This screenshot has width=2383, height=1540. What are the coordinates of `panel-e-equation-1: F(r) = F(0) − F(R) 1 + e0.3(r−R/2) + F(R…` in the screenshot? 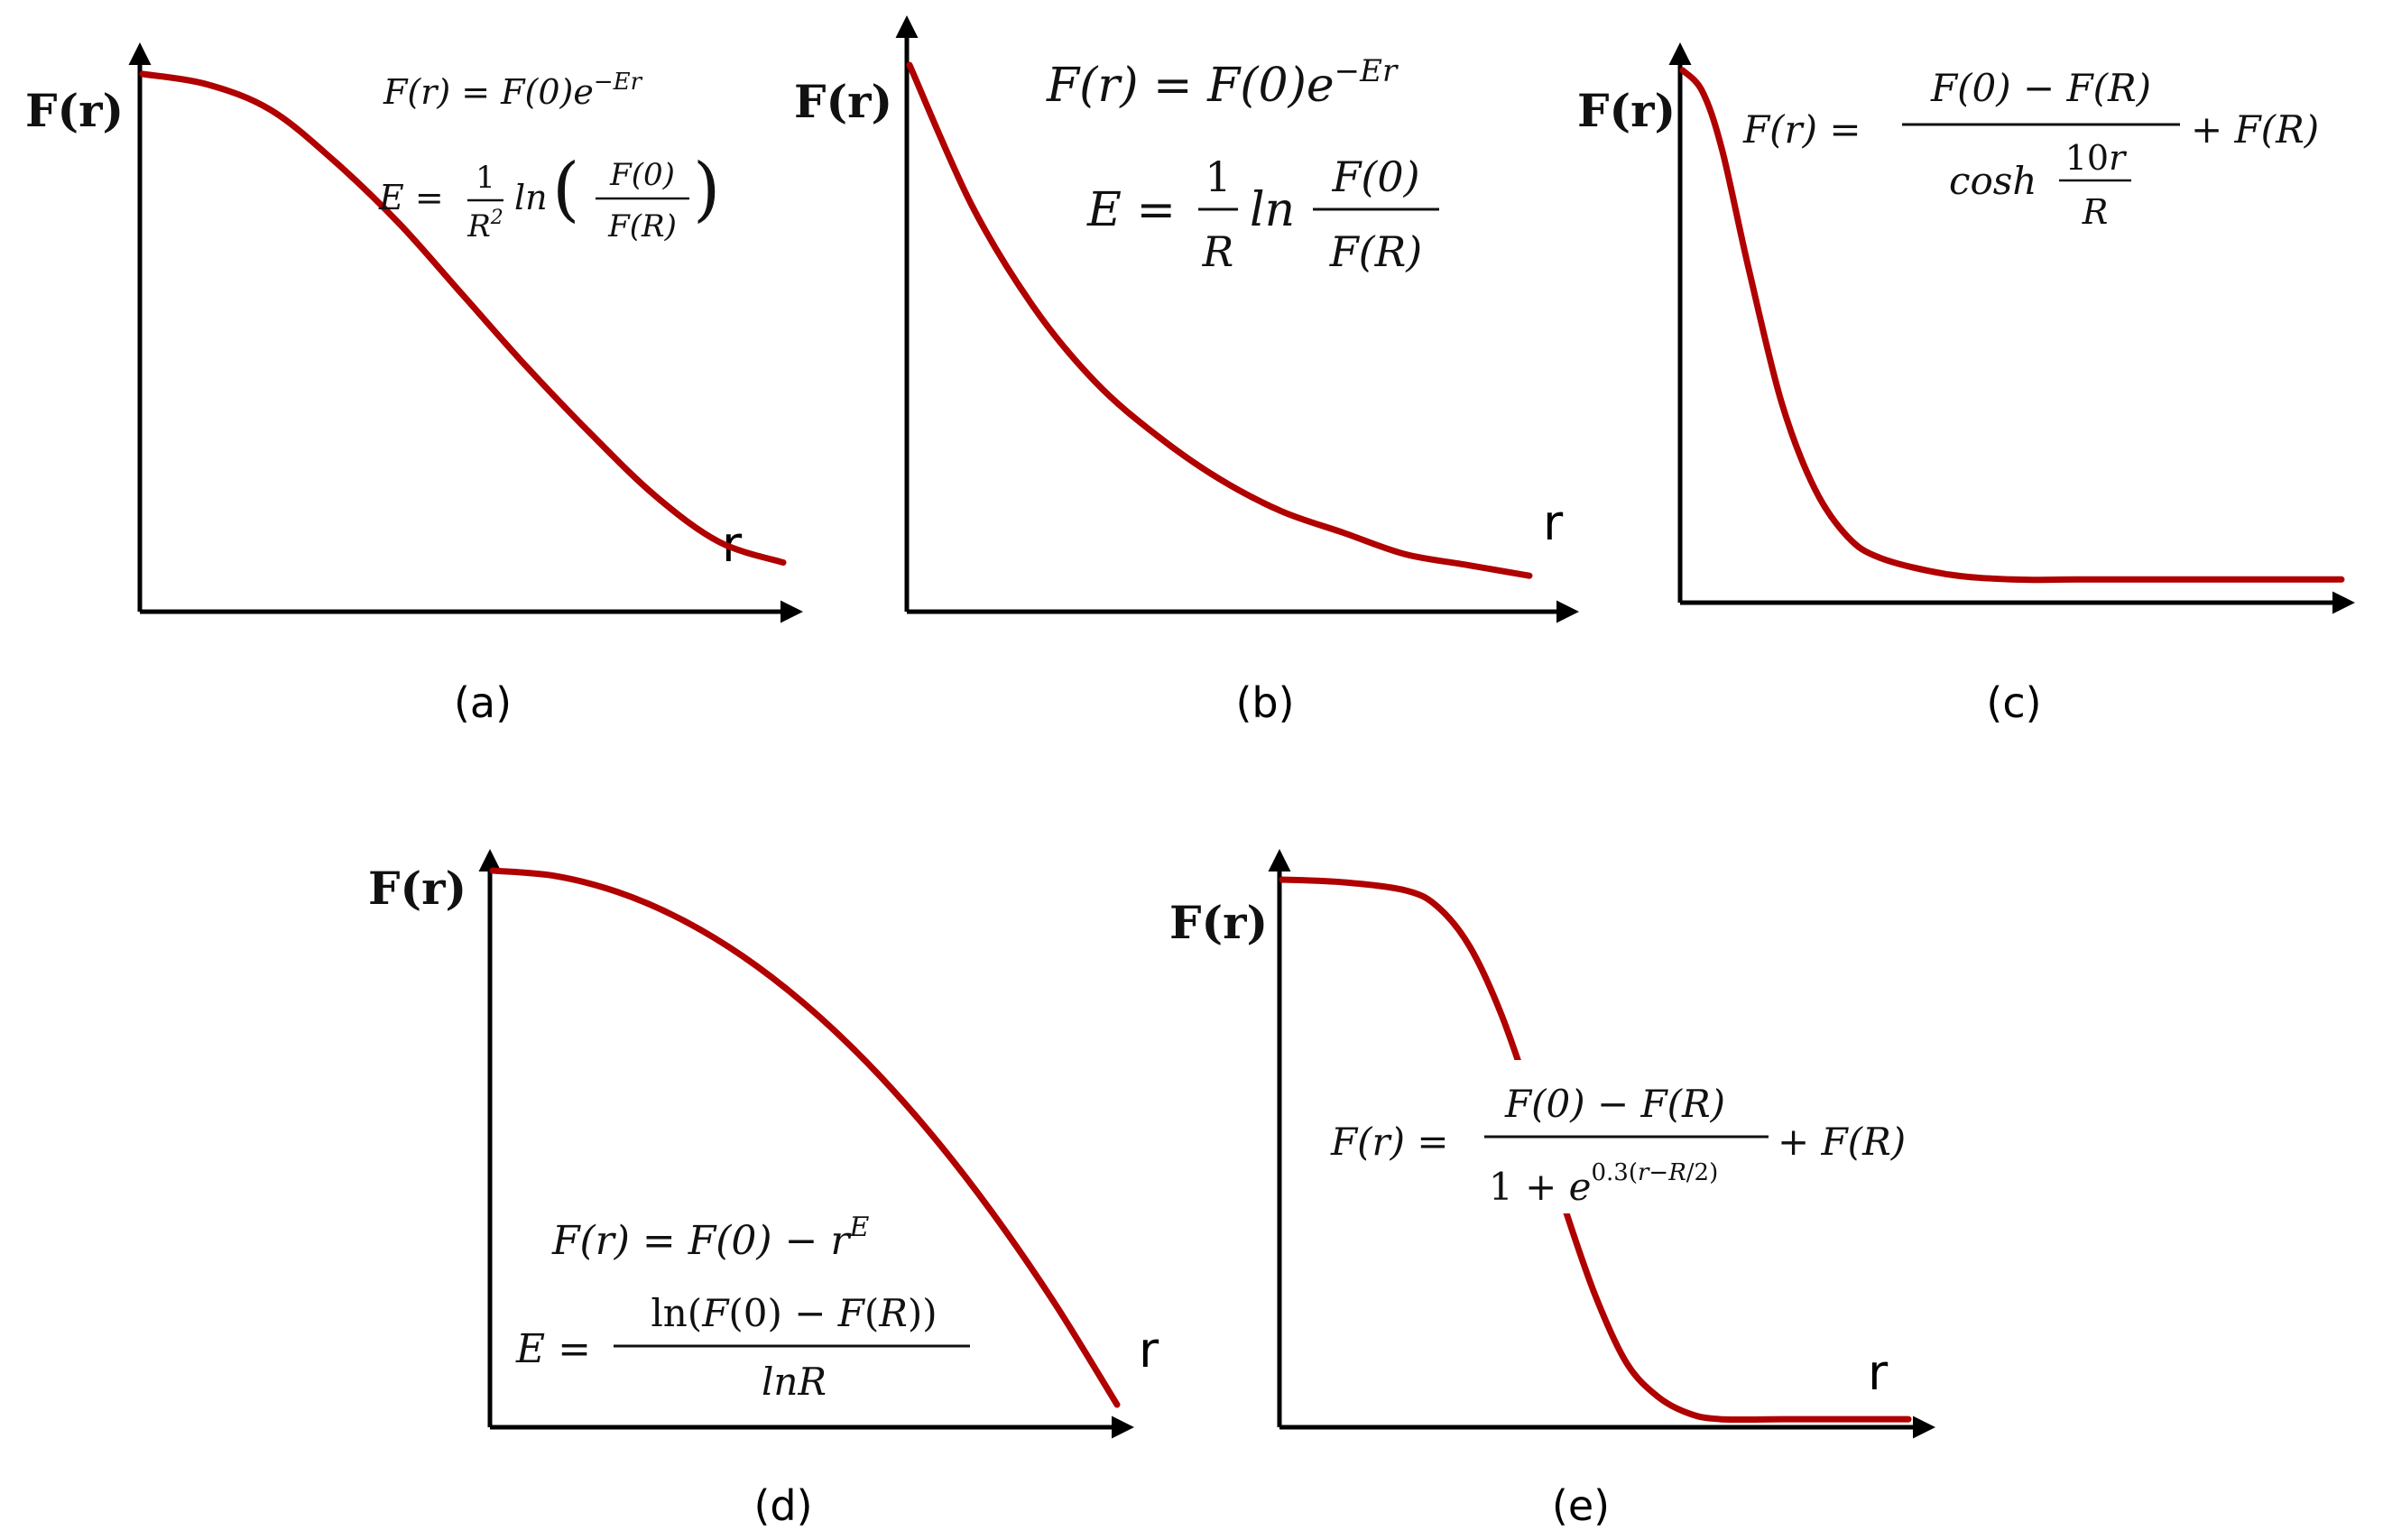 It's located at (1633, 1136).